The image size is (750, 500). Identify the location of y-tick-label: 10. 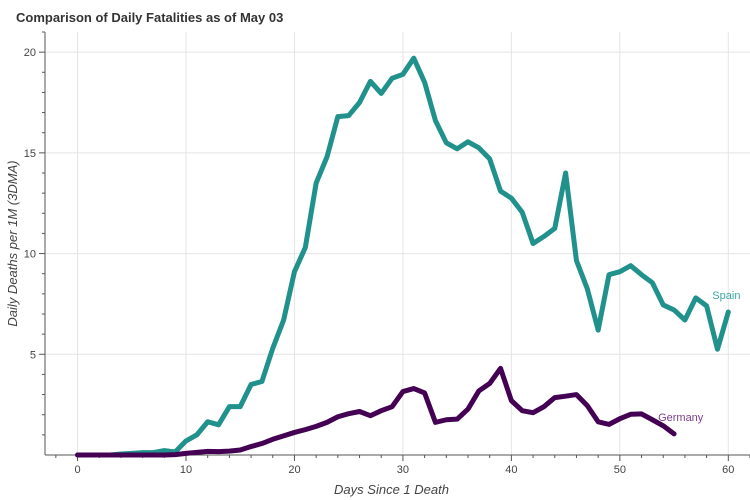
(30, 255).